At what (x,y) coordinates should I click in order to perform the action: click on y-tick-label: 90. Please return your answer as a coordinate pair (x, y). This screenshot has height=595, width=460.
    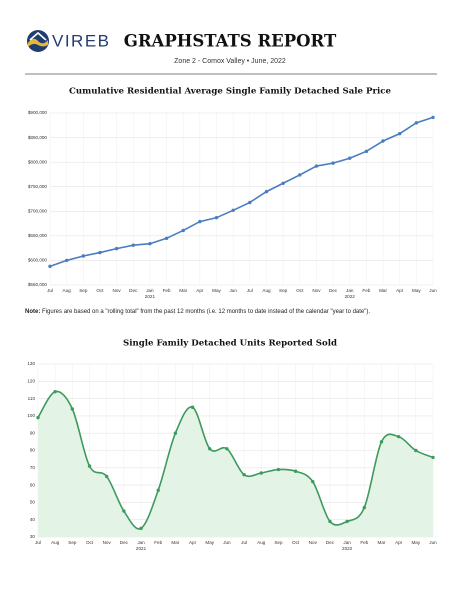
    Looking at the image, I should click on (33, 432).